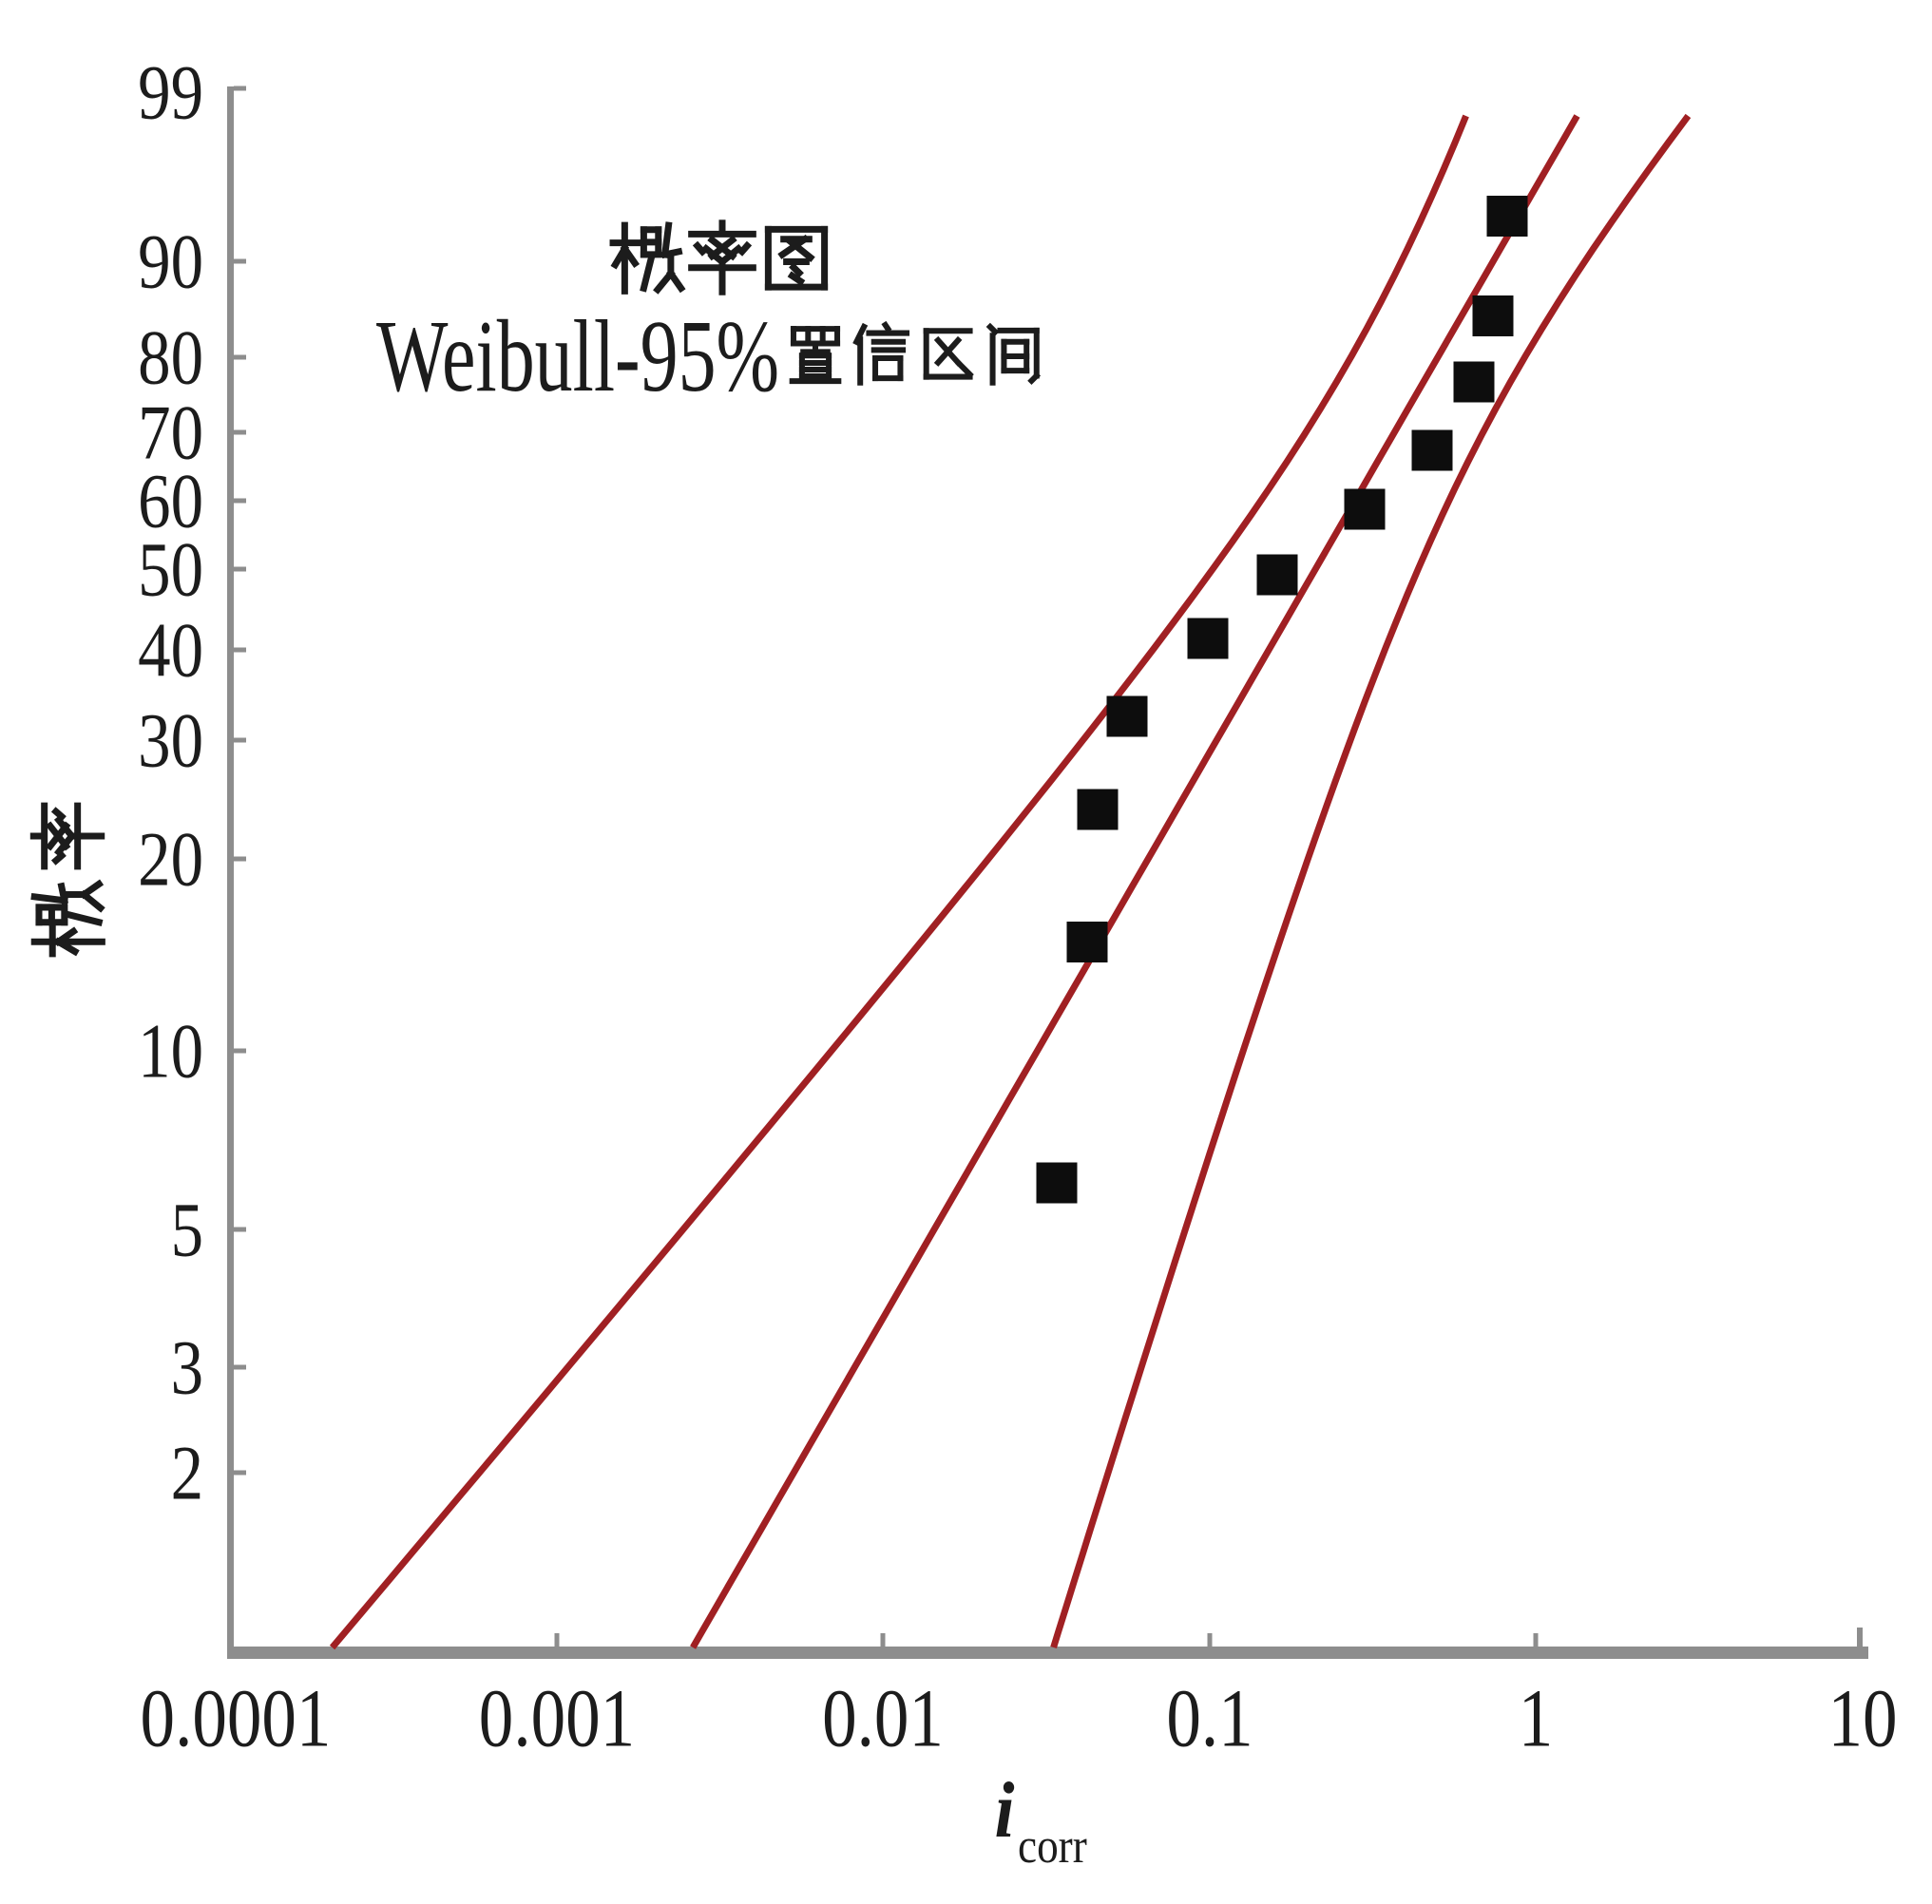  What do you see at coordinates (170, 860) in the screenshot?
I see `svg-text: 20` at bounding box center [170, 860].